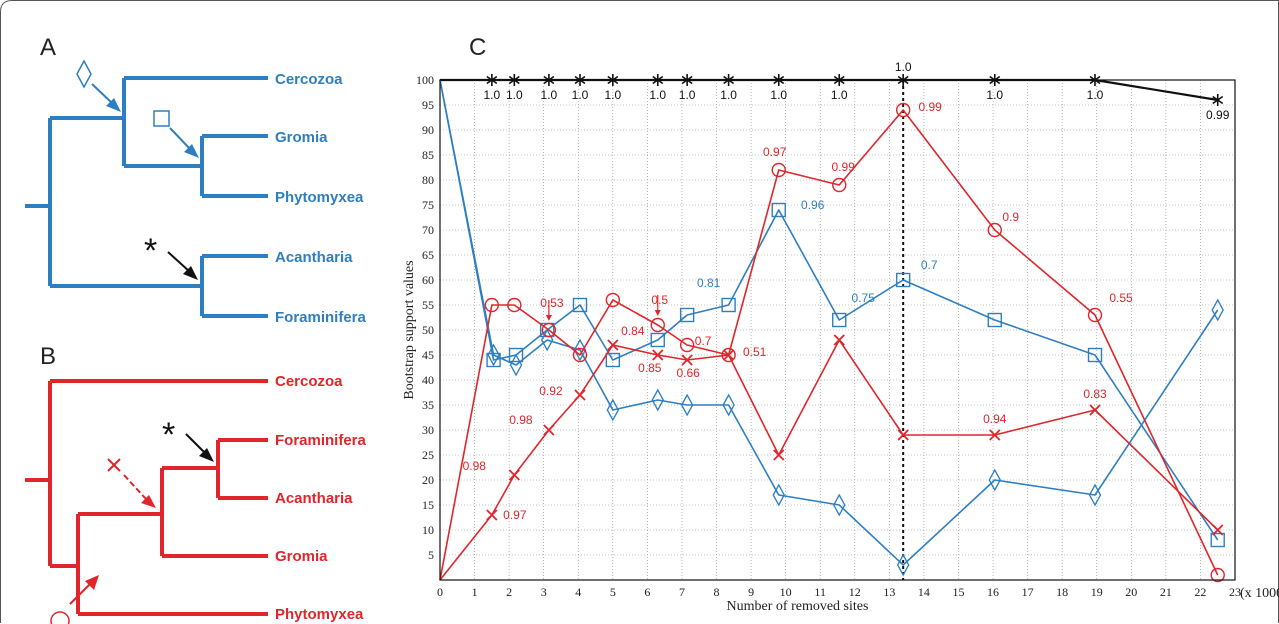 This screenshot has height=624, width=1279. I want to click on tree-a-asterisk: *, so click(150, 251).